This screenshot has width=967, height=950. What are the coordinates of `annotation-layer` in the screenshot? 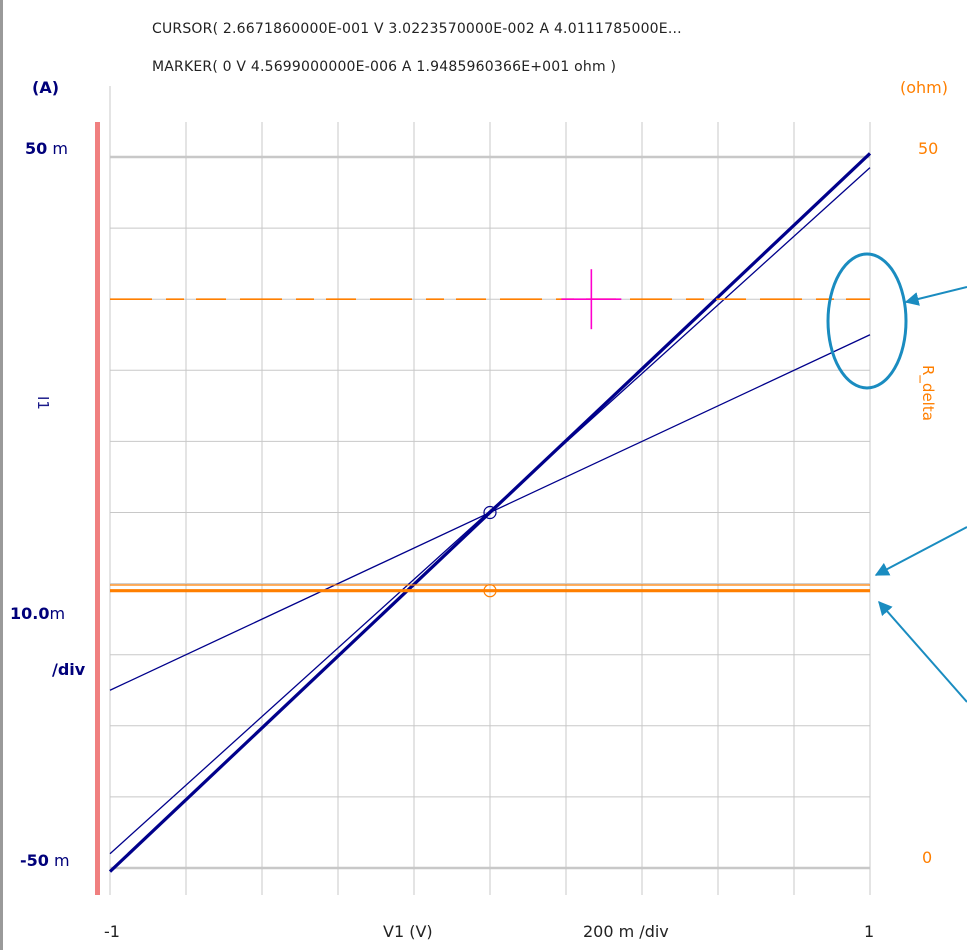 It's located at (896, 477).